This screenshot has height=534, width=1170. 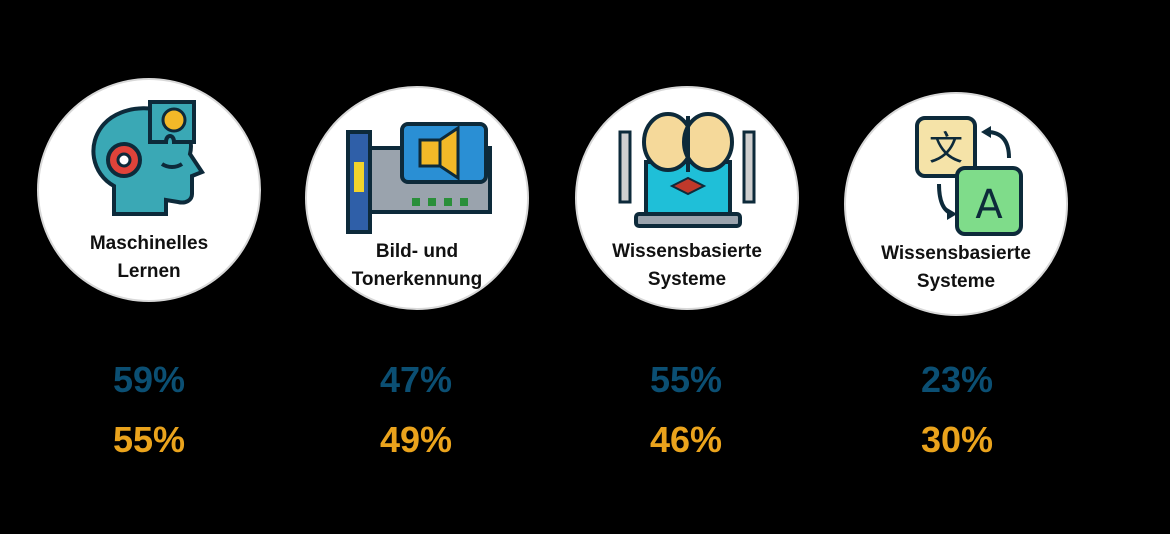 I want to click on brain-gear-icon, so click(x=149, y=161).